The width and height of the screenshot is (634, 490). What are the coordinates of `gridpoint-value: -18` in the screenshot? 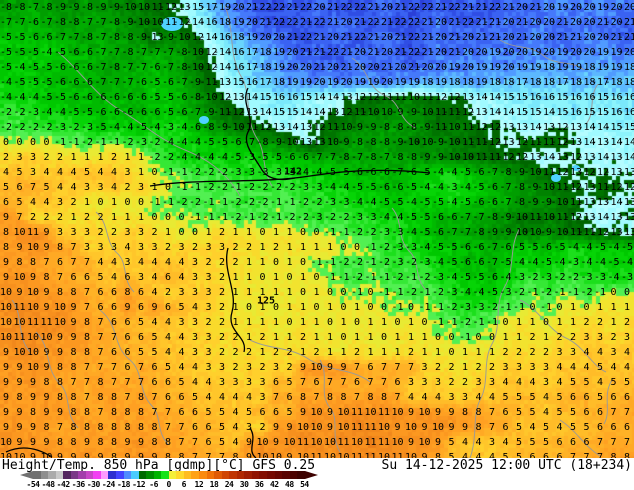 It's located at (451, 82).